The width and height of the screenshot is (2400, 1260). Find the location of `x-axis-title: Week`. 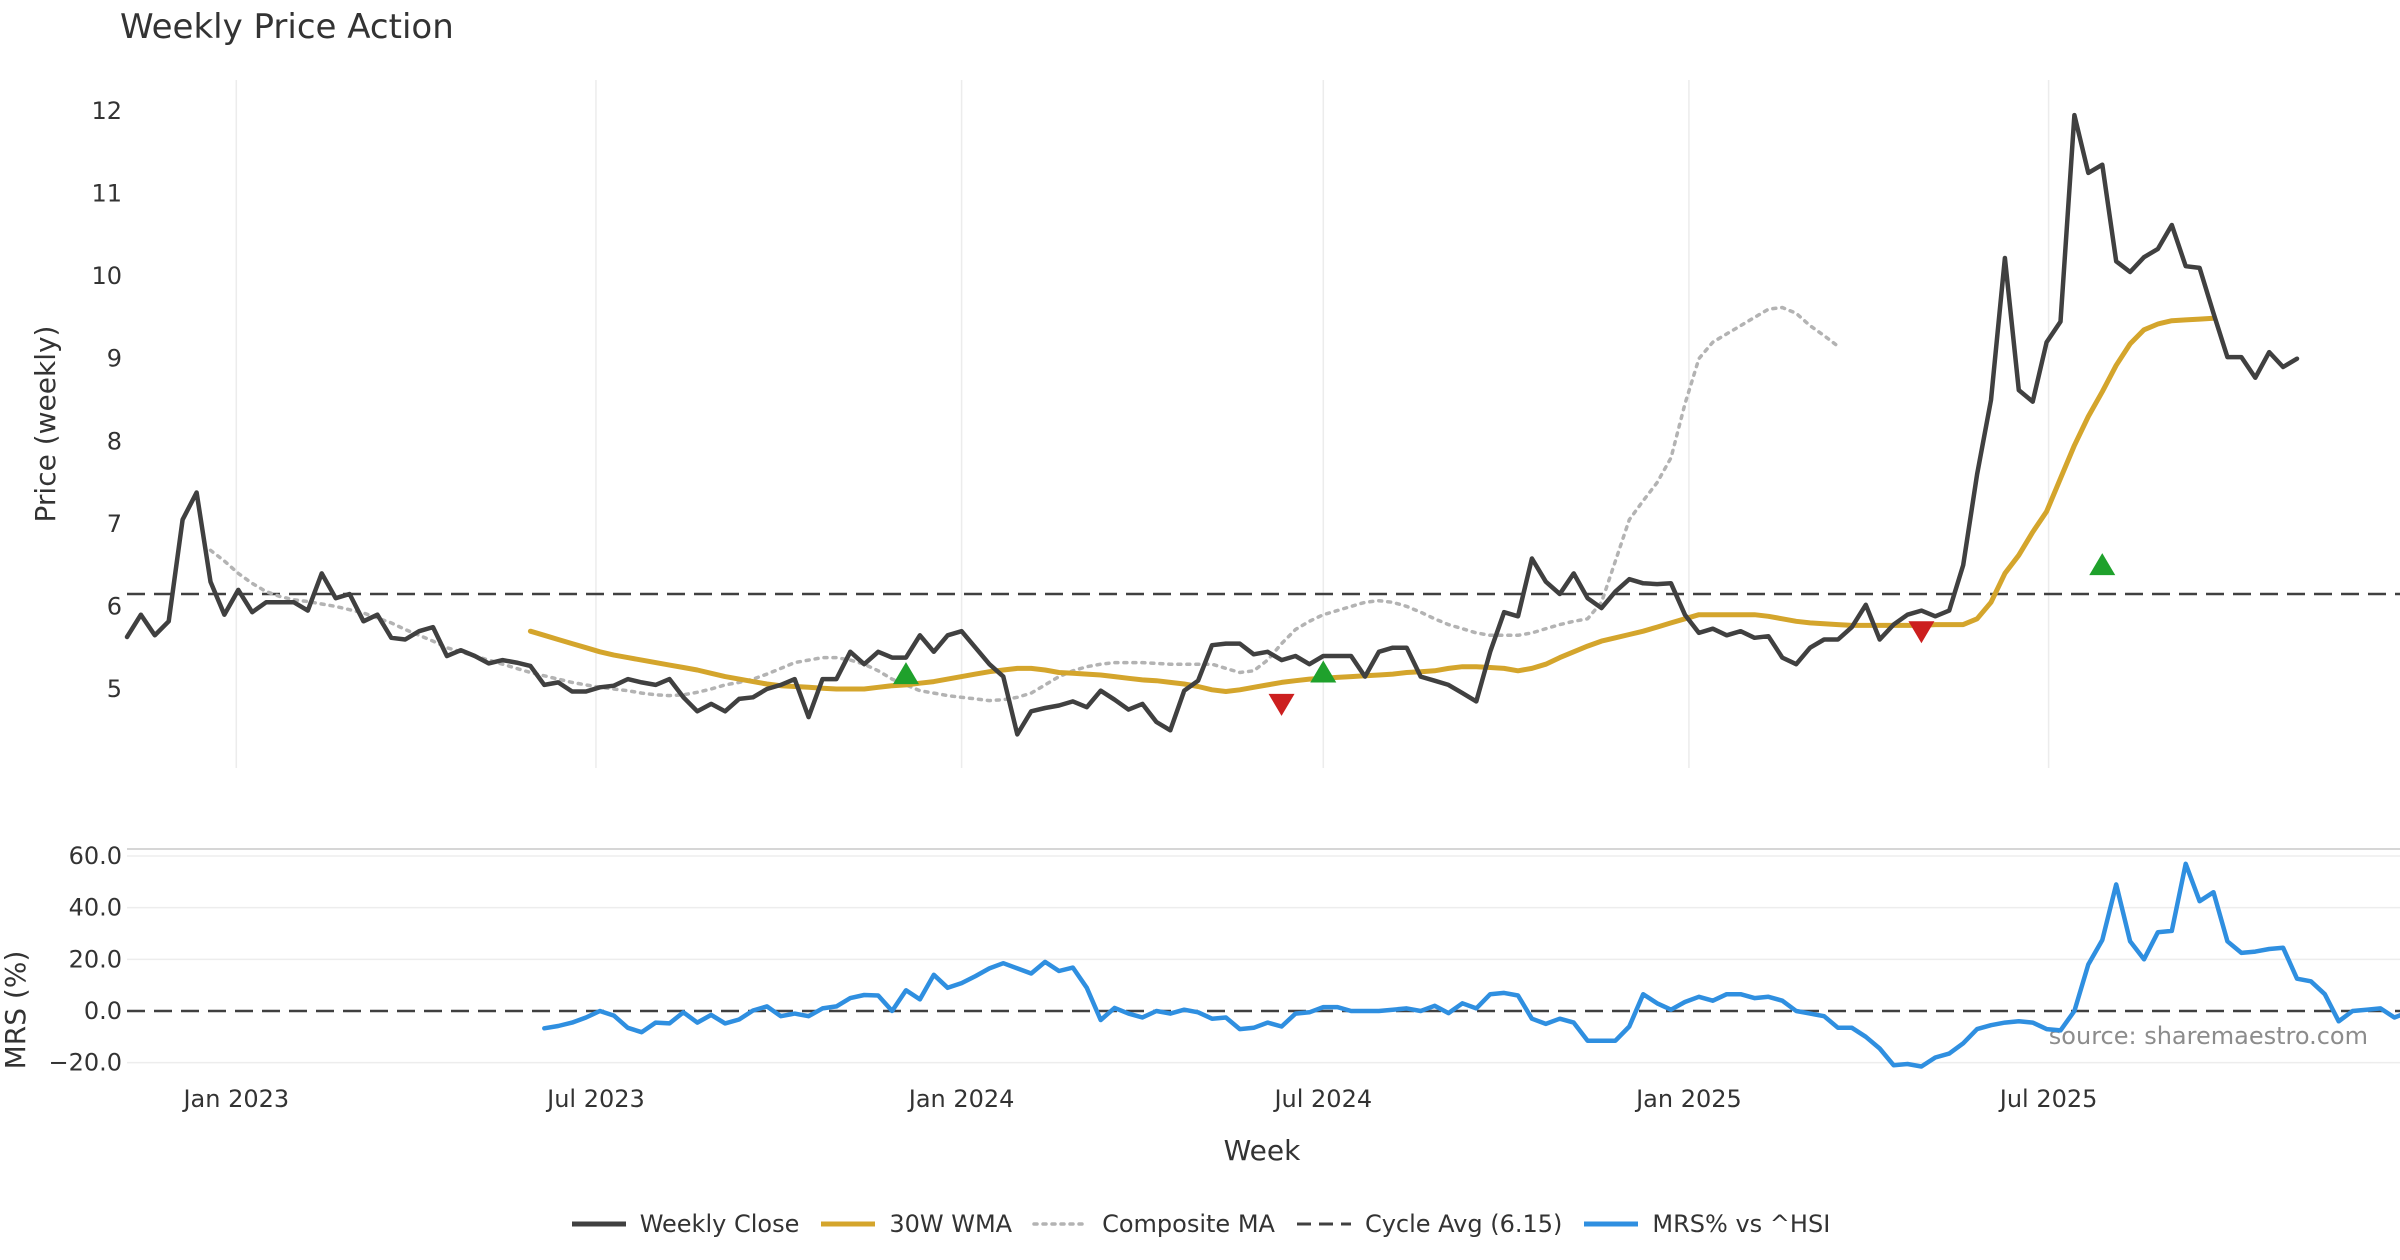

x-axis-title: Week is located at coordinates (1262, 1150).